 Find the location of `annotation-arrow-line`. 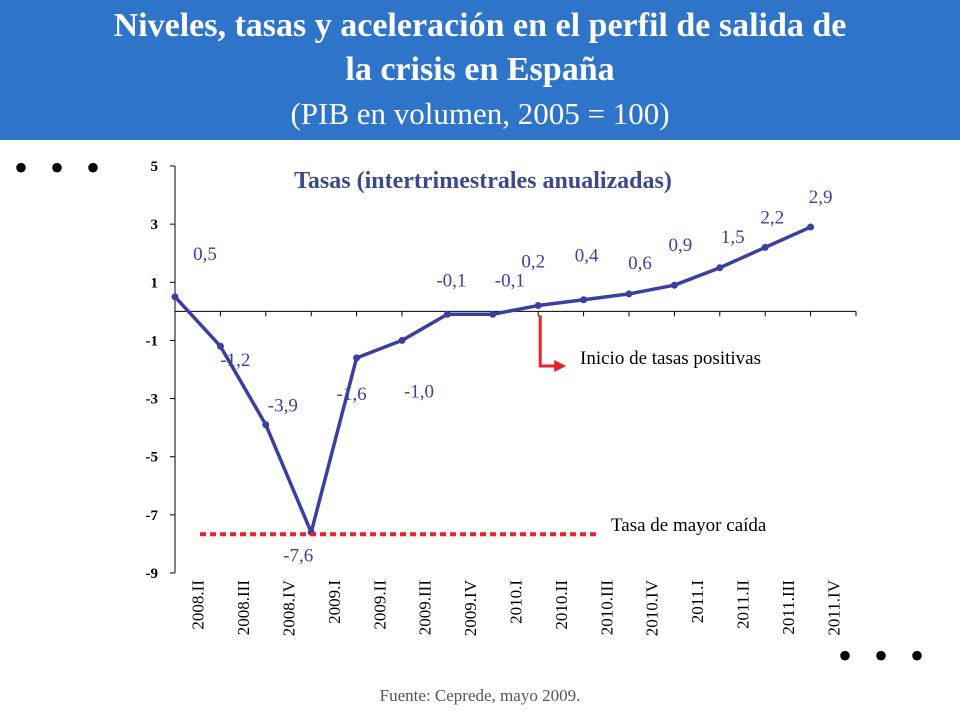

annotation-arrow-line is located at coordinates (548, 341).